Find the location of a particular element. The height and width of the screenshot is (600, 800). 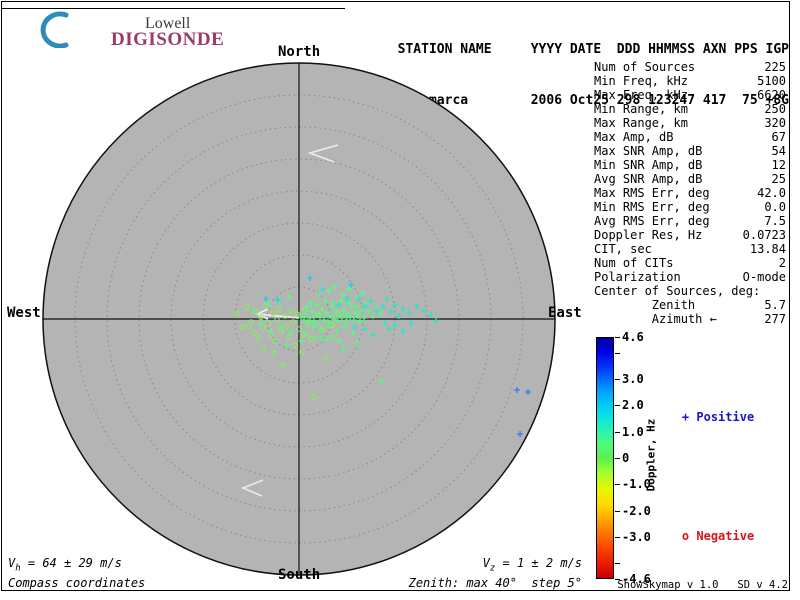

drift-arrow-shaft is located at coordinates (278, 316).